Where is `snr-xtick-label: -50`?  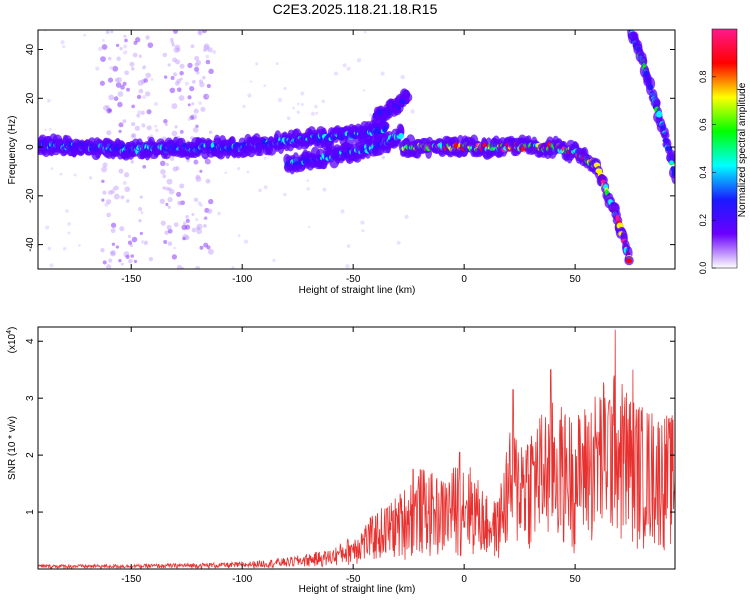 snr-xtick-label: -50 is located at coordinates (353, 579).